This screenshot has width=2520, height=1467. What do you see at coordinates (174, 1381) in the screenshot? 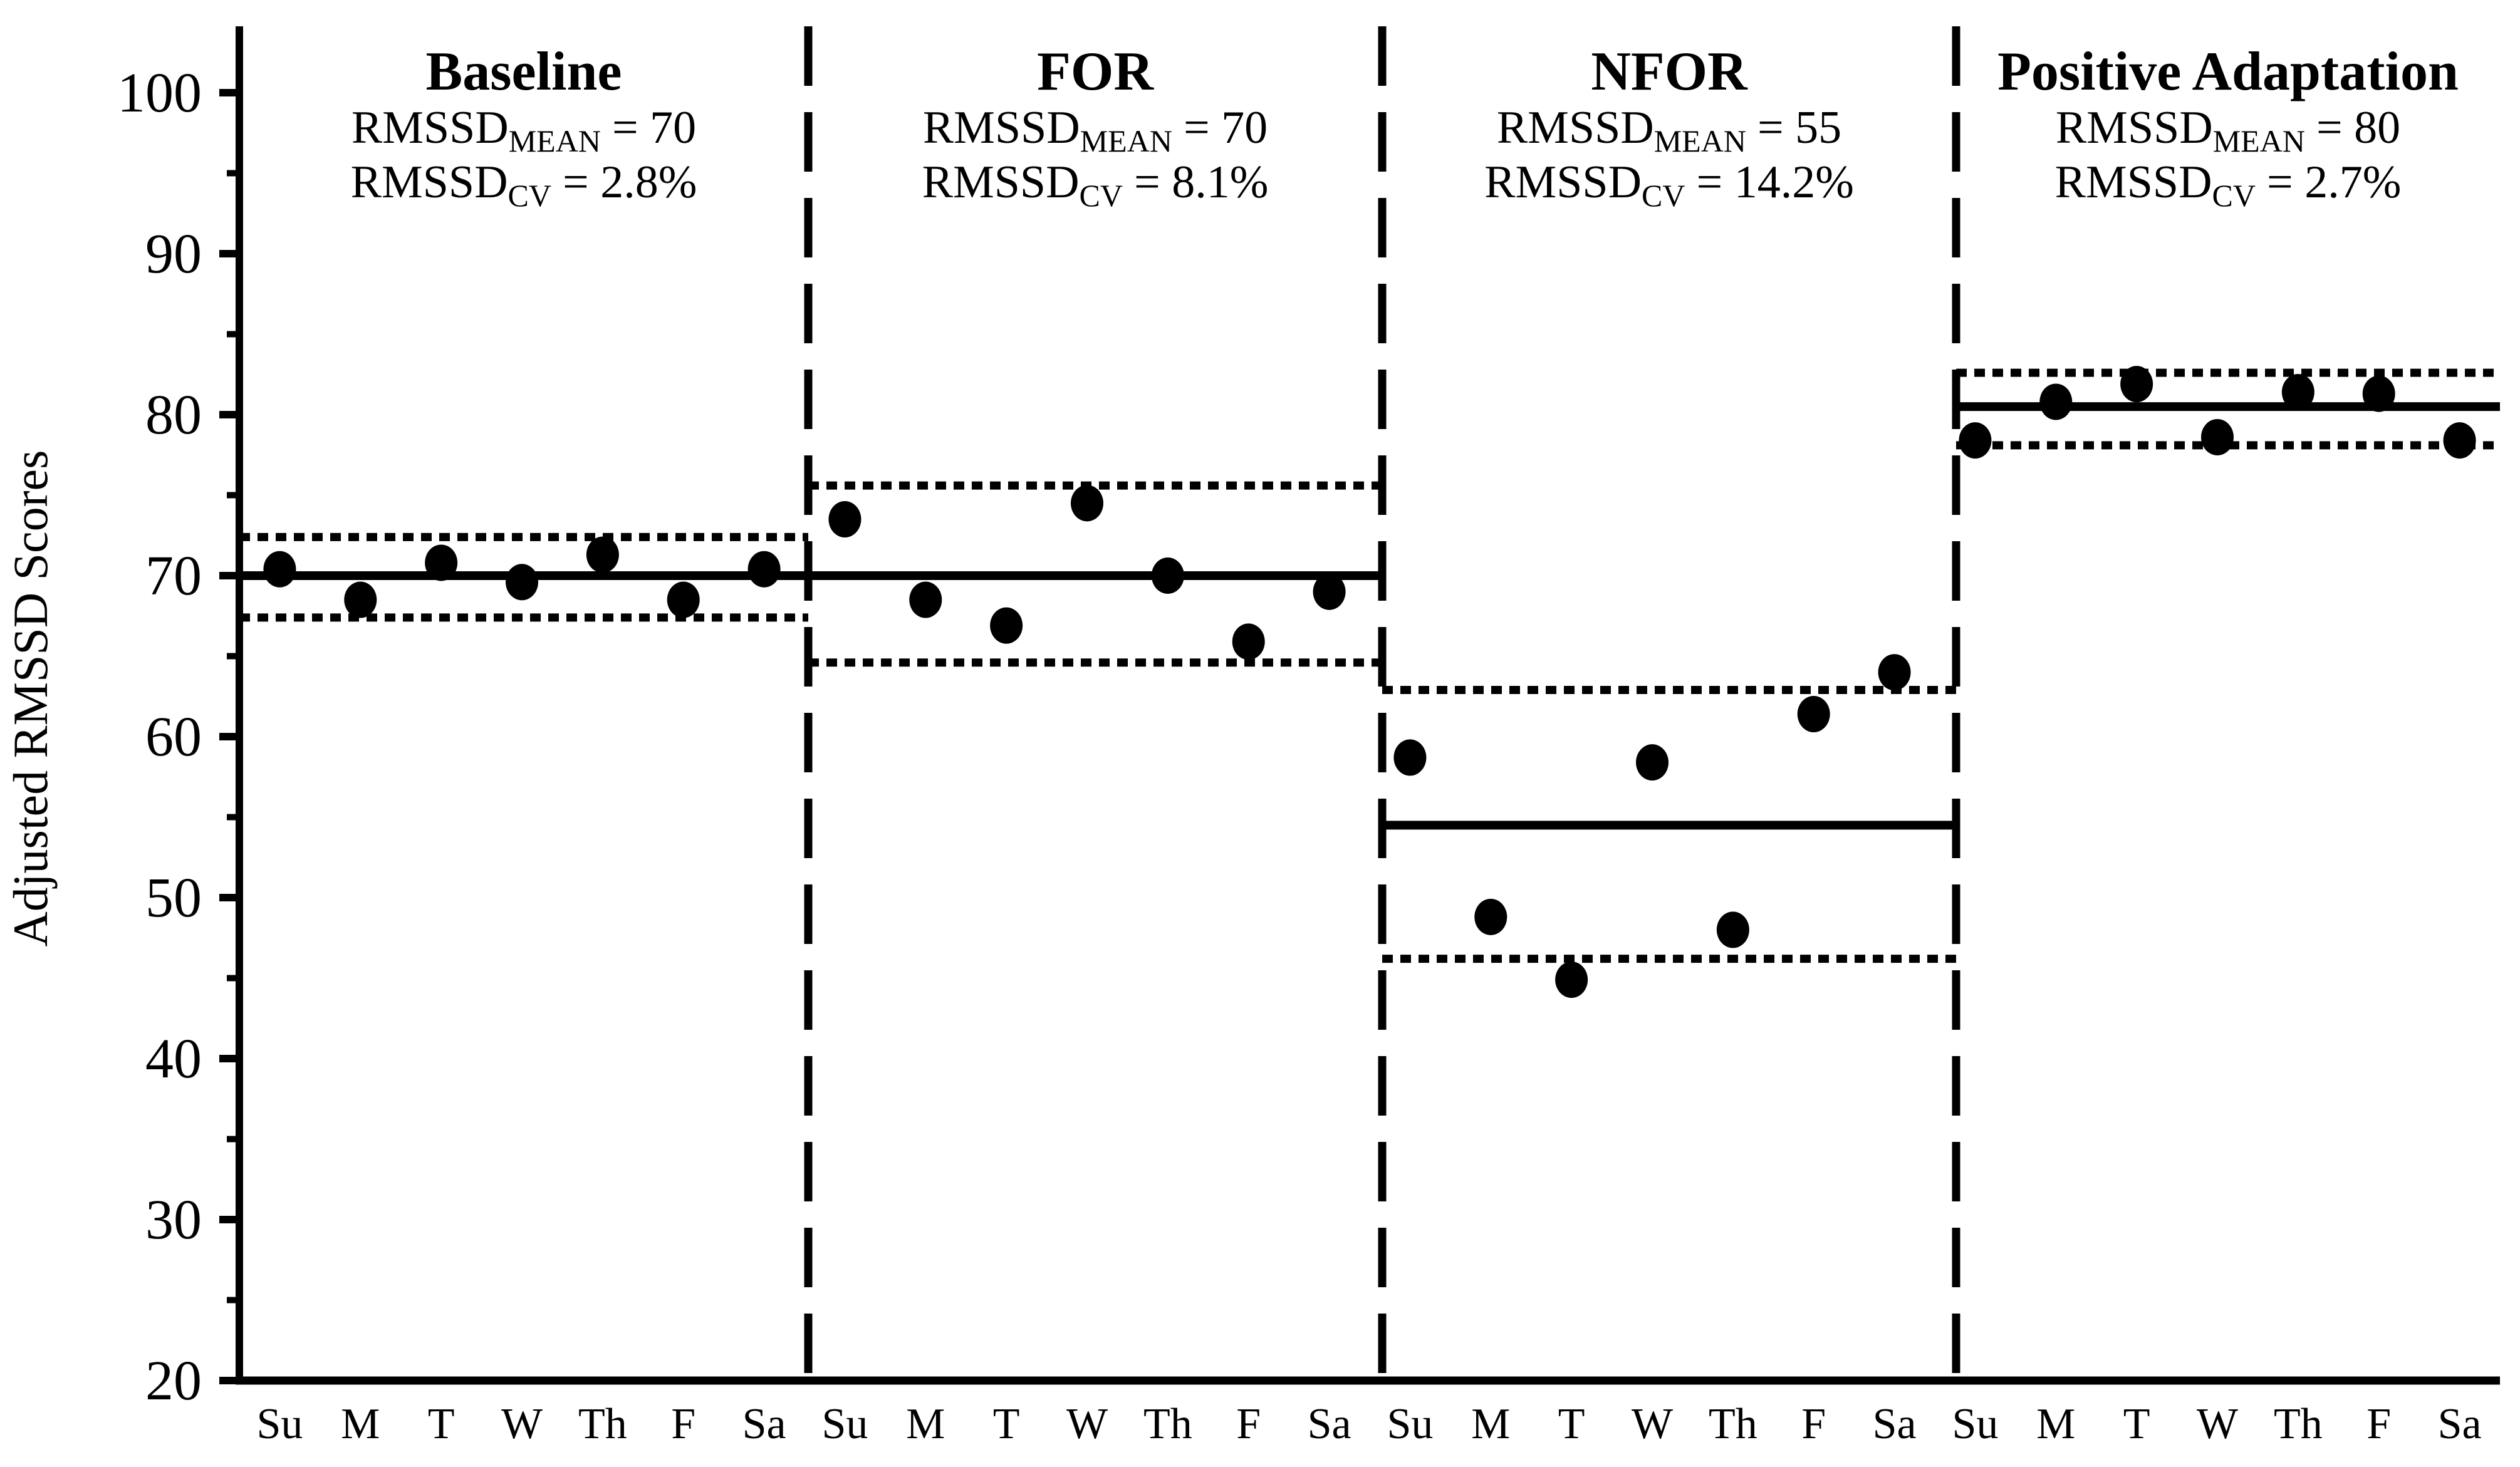
I see `y-tick-label: 20` at bounding box center [174, 1381].